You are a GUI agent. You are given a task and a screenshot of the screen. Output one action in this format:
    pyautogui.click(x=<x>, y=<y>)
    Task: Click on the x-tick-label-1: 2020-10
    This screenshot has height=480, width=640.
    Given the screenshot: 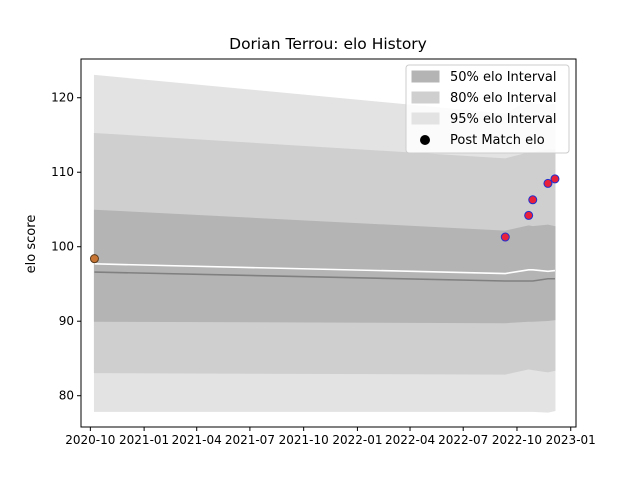 What is the action you would take?
    pyautogui.click(x=90, y=440)
    